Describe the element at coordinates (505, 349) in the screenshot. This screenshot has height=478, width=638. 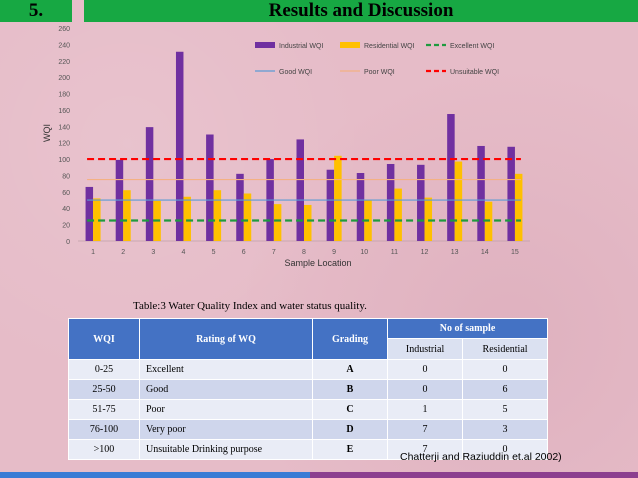
I see `subheader-residential: Residential` at that location.